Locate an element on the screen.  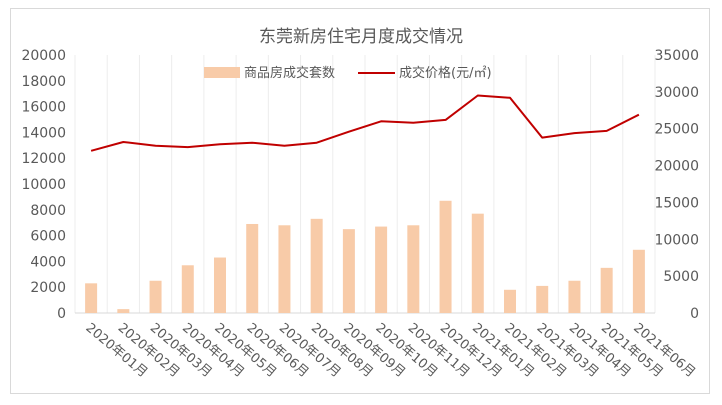
right-tick-label: 10000 is located at coordinates (676, 240).